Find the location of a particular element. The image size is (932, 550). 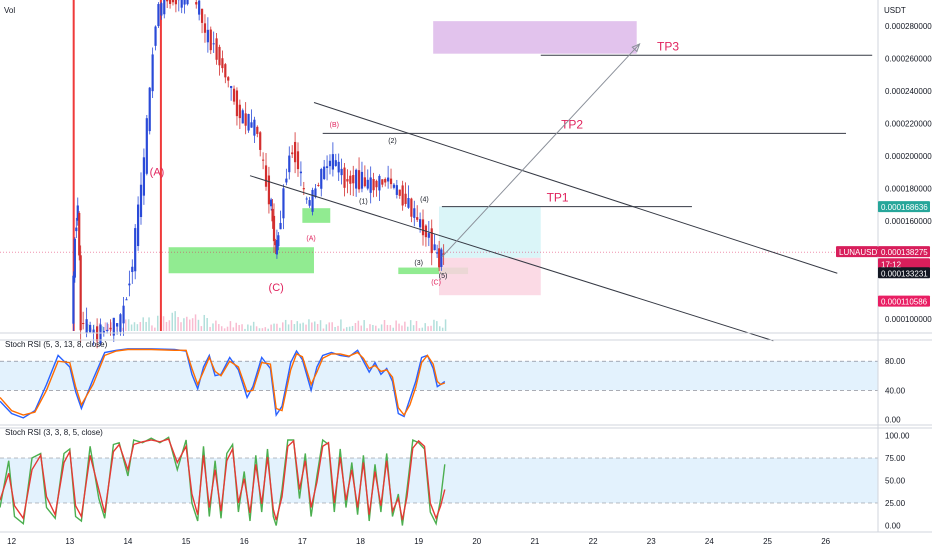

price-tag-label: 17:12 is located at coordinates (891, 264).